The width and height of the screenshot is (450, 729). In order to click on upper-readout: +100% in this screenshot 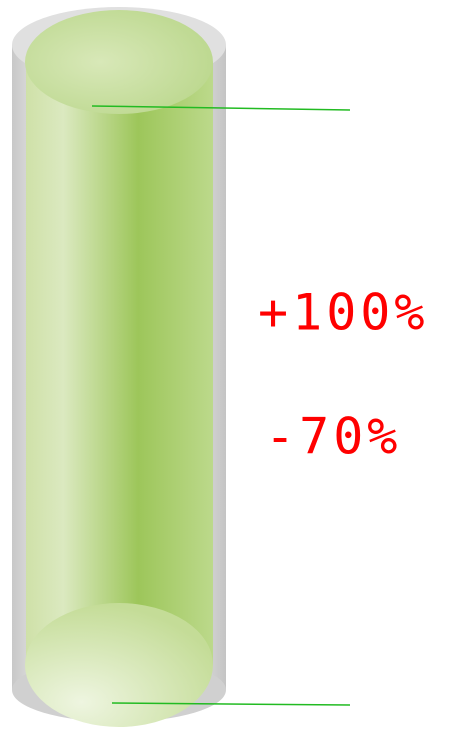, I will do `click(343, 313)`.